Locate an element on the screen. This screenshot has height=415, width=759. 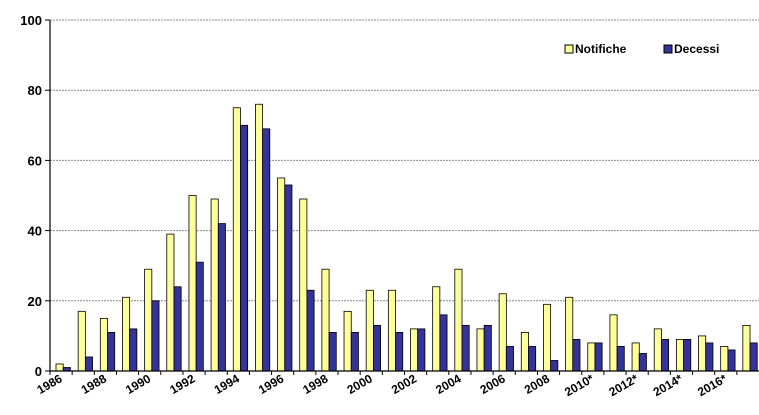
bar-decessi-2010 is located at coordinates (598, 357).